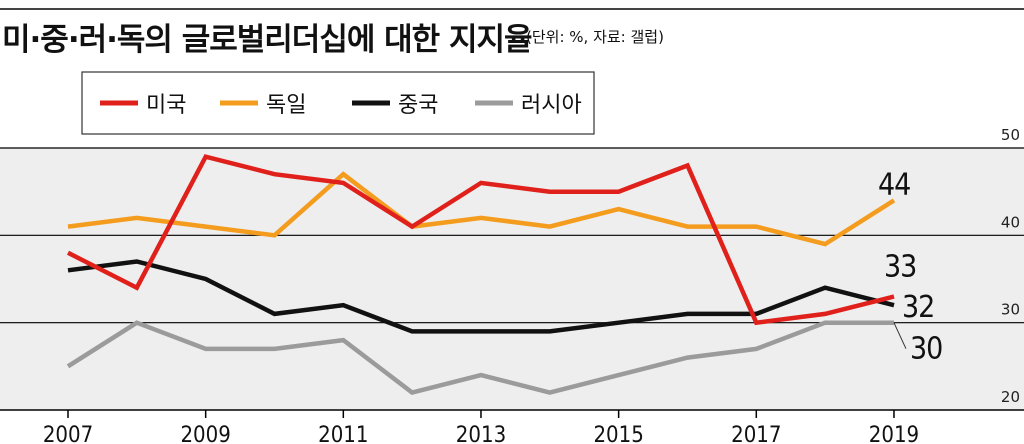 The image size is (1024, 444). What do you see at coordinates (595, 37) in the screenshot?
I see `chart-subtitle: (단위: %, 자료: 갤럽)` at bounding box center [595, 37].